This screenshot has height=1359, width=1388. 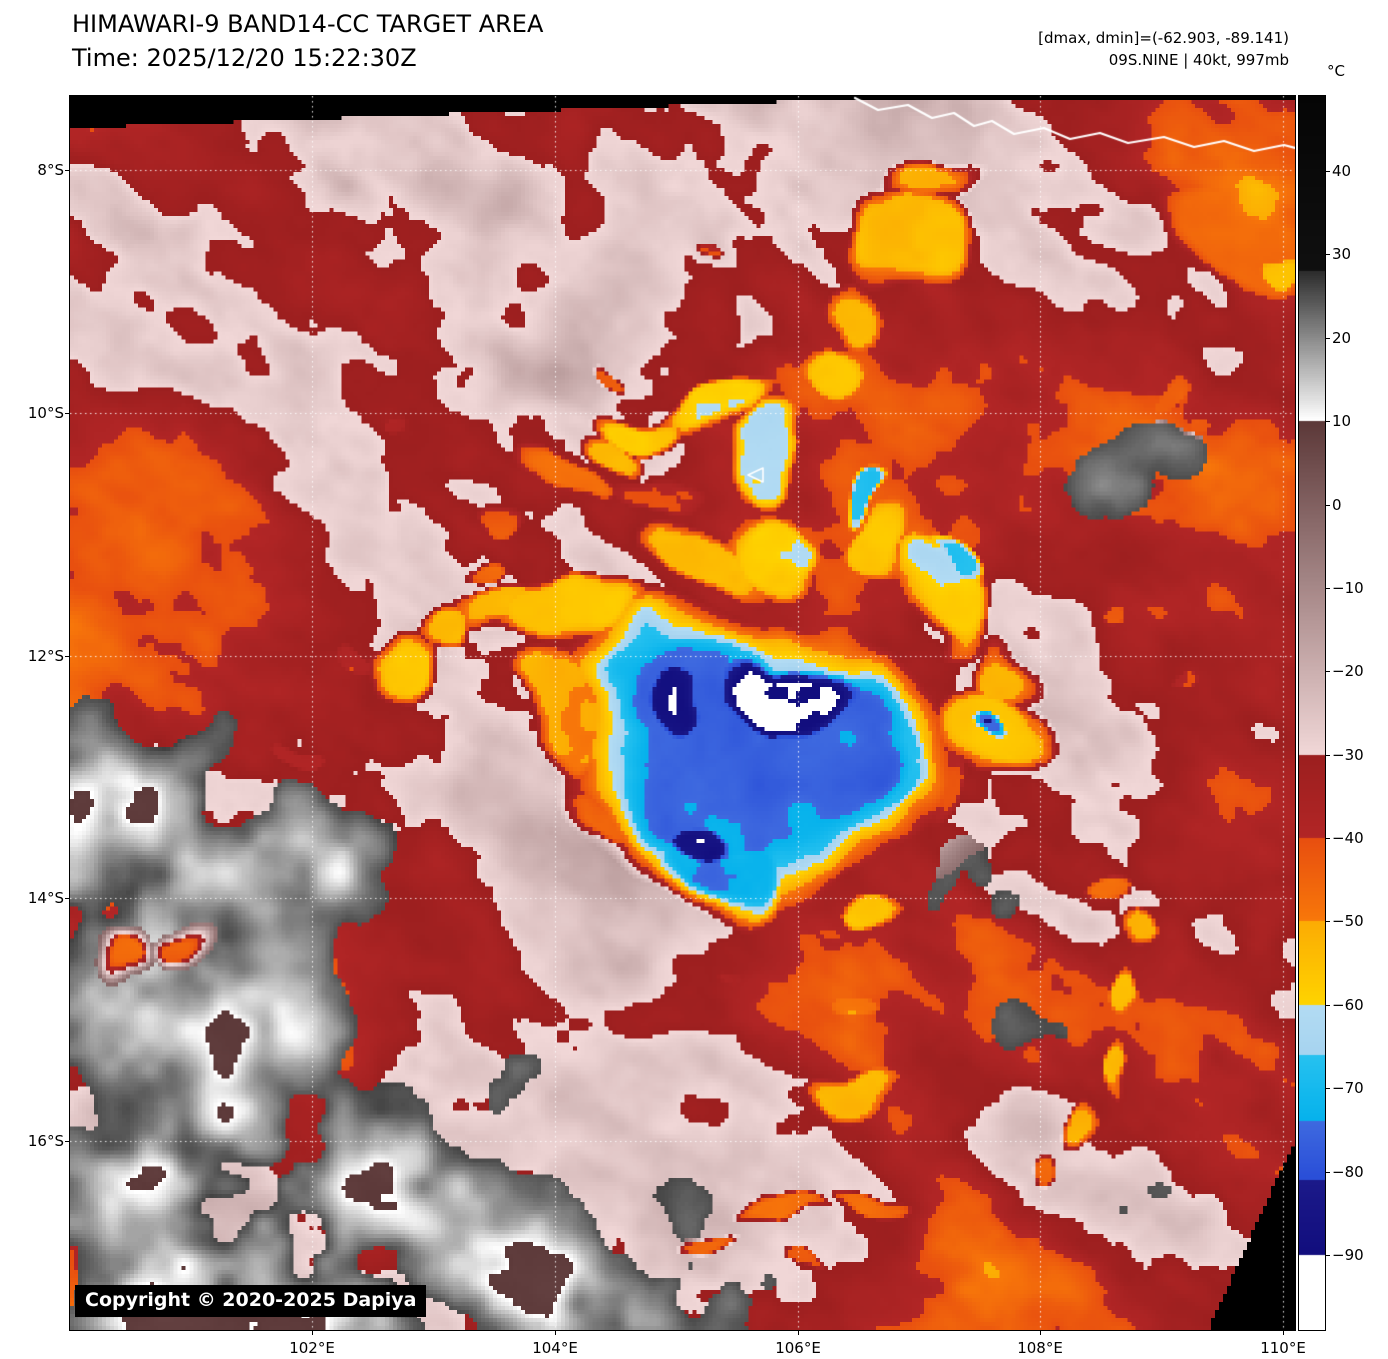 I want to click on dmax-dmin-text: [dmax, dmin]=(-62.903, -89.141), so click(x=1163, y=38).